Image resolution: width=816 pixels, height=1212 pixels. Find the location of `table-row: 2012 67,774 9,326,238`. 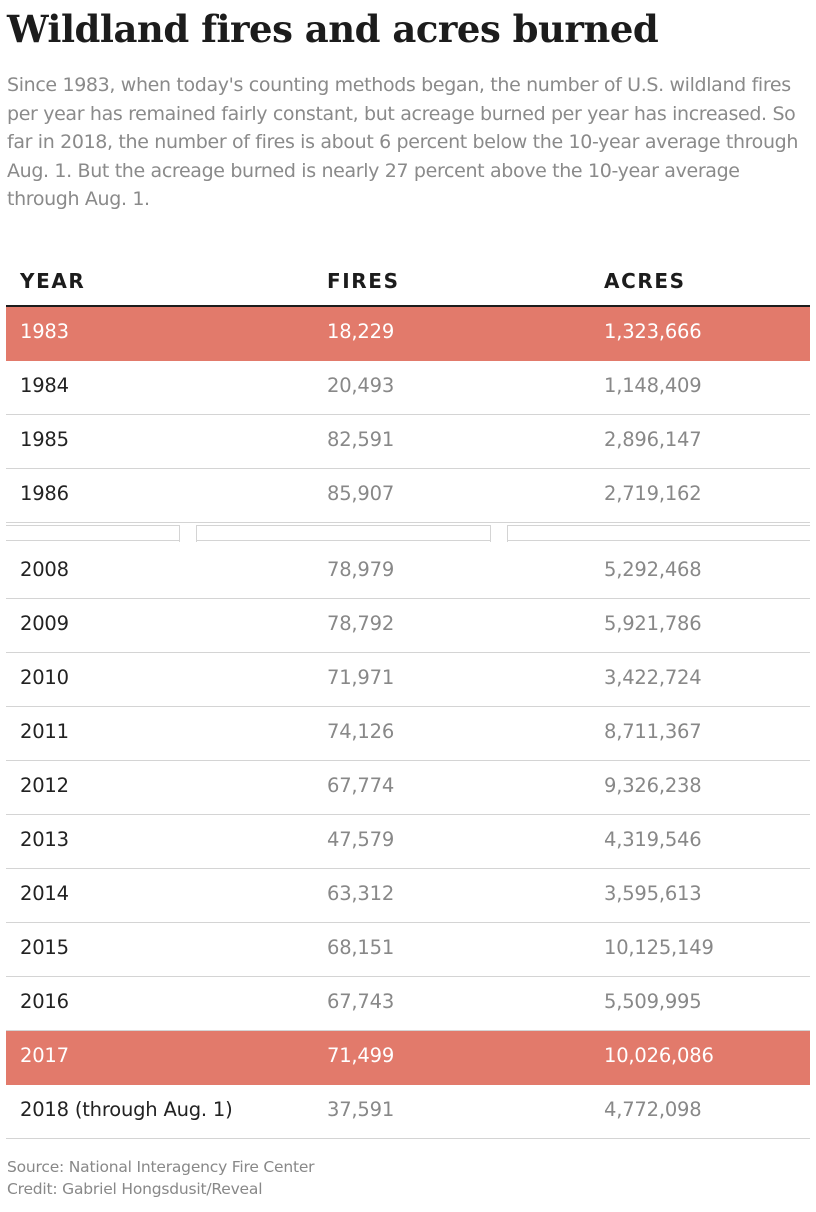

table-row: 2012 67,774 9,326,238 is located at coordinates (408, 788).